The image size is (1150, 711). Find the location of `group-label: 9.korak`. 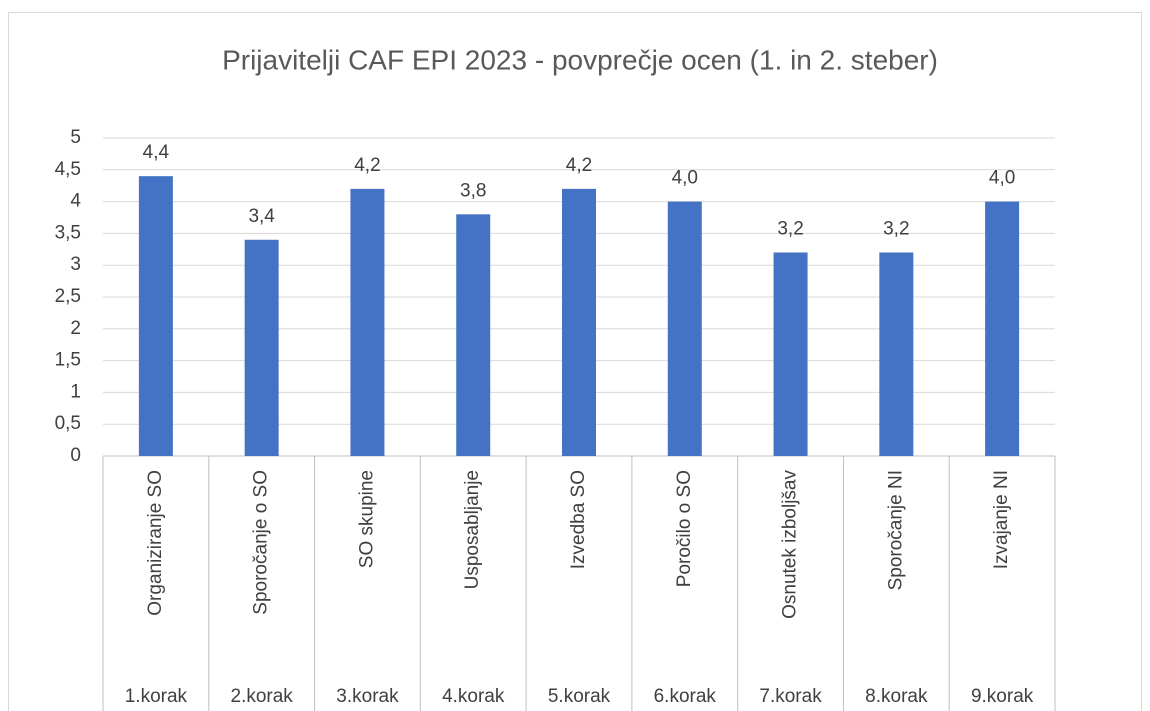

group-label: 9.korak is located at coordinates (1002, 696).